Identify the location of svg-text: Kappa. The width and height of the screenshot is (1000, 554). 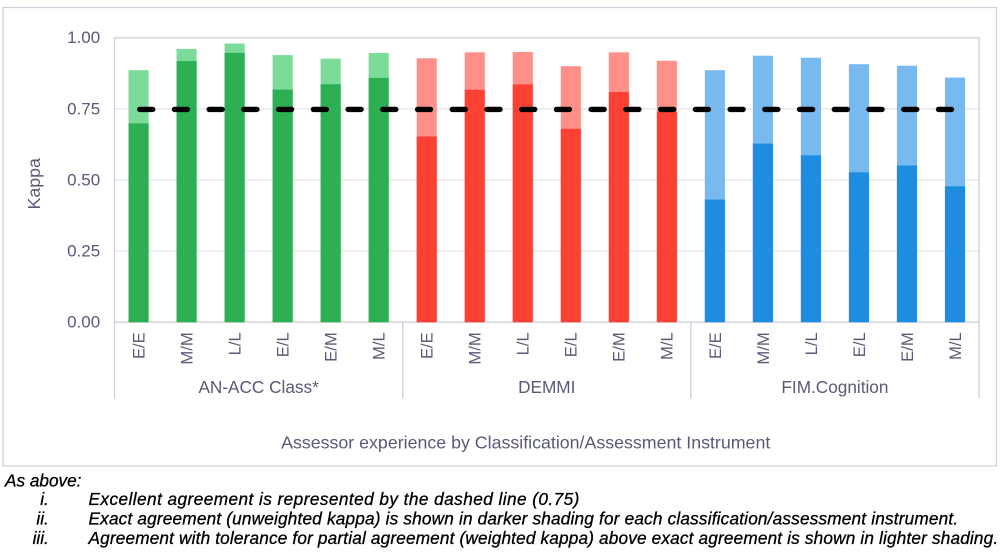
(34, 184).